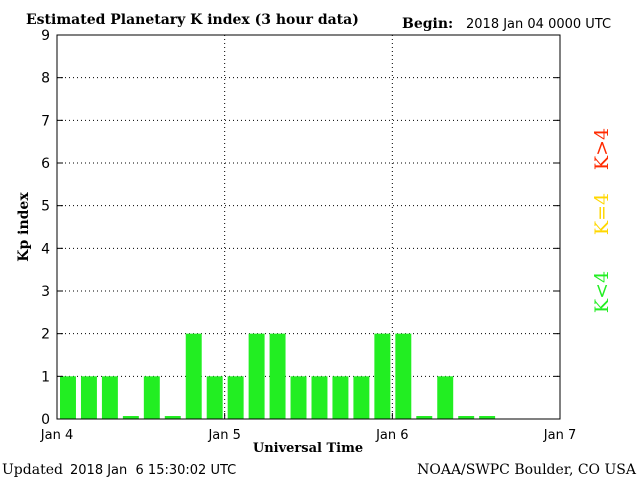 The height and width of the screenshot is (480, 640). What do you see at coordinates (24, 227) in the screenshot?
I see `y-axis-label: Kp index` at bounding box center [24, 227].